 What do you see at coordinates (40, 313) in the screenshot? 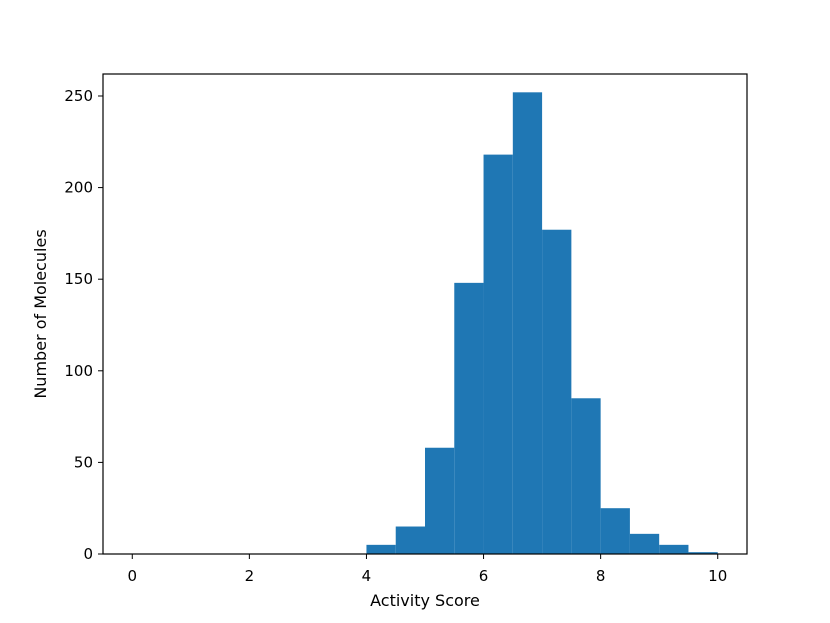
I see `y-axis-label: Number of Molecules` at bounding box center [40, 313].